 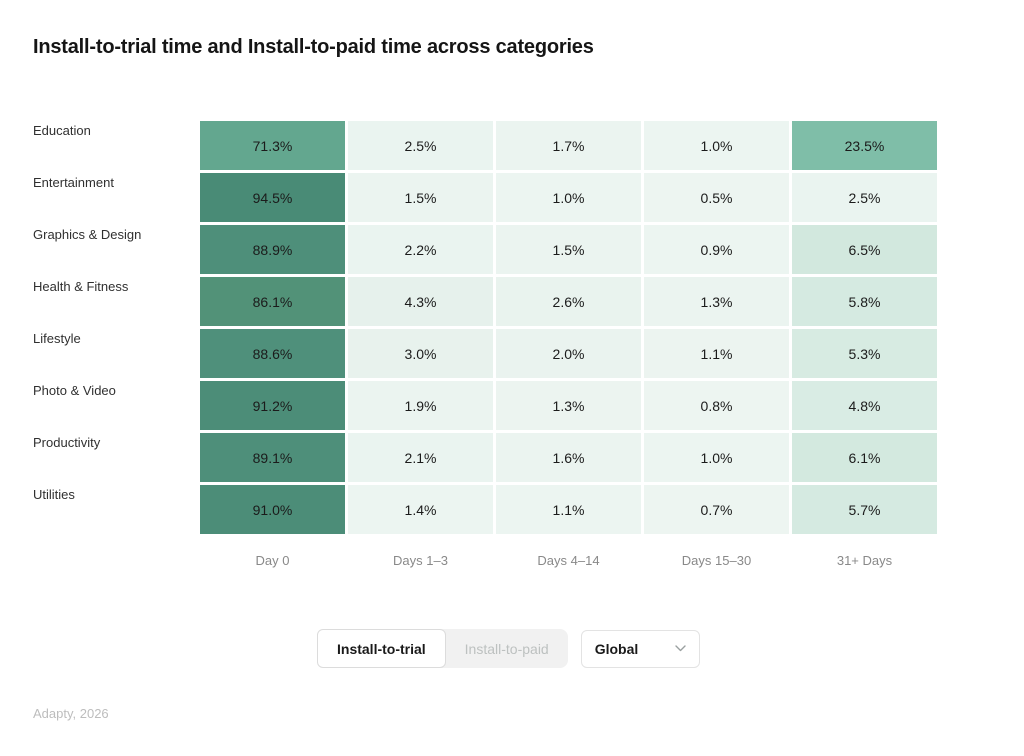 I want to click on row-label: Productivity, so click(x=67, y=442).